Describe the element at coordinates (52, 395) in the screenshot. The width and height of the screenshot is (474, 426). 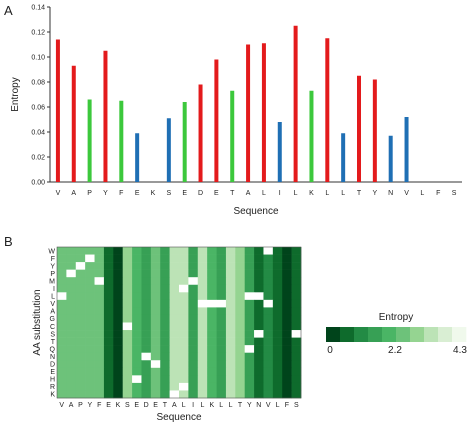
I see `row-label: K` at that location.